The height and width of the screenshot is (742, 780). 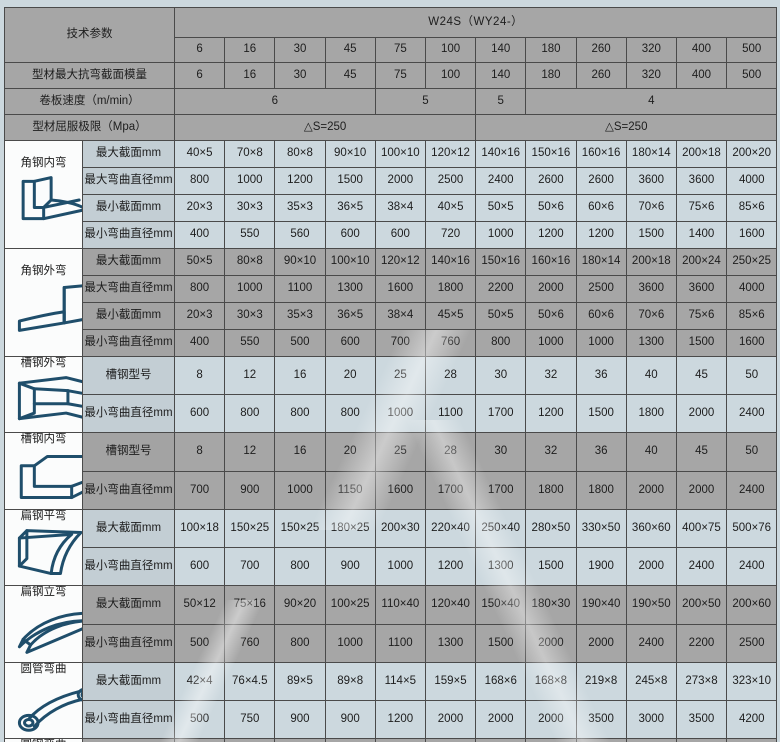 What do you see at coordinates (350, 719) in the screenshot?
I see `section-7-row-2-value-4: 900` at bounding box center [350, 719].